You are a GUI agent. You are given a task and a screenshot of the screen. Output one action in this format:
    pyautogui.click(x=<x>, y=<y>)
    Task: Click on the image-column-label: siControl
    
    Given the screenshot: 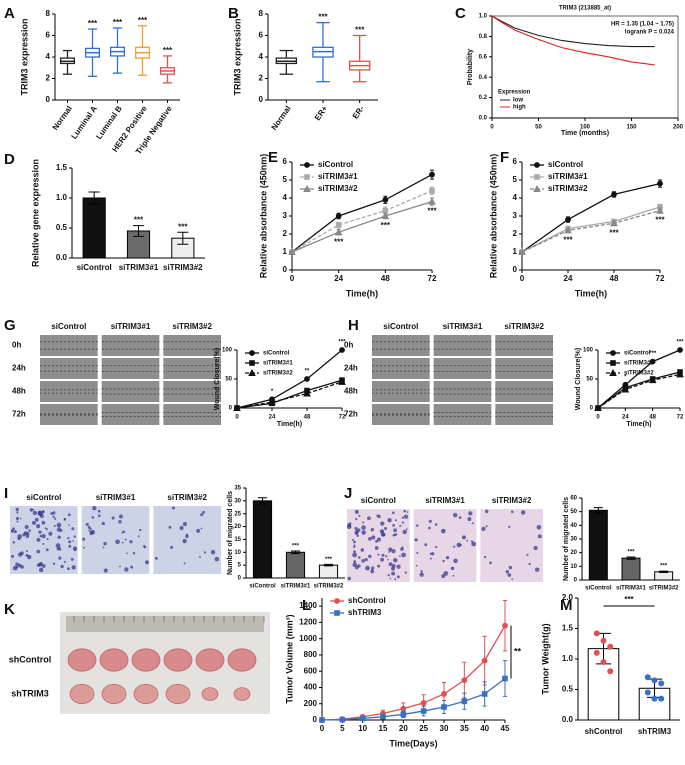 What is the action you would take?
    pyautogui.click(x=378, y=500)
    